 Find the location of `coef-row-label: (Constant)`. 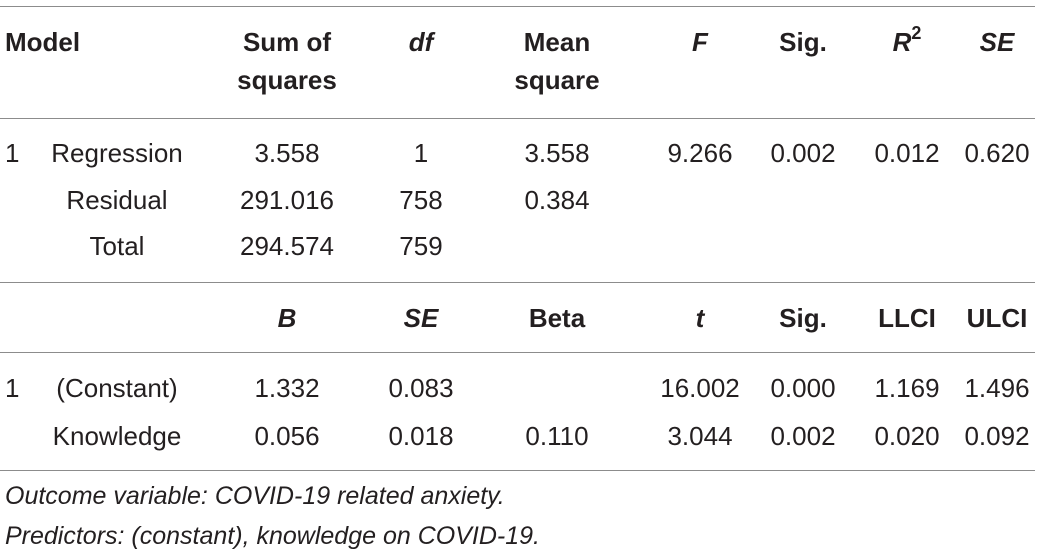

coef-row-label: (Constant) is located at coordinates (117, 388).